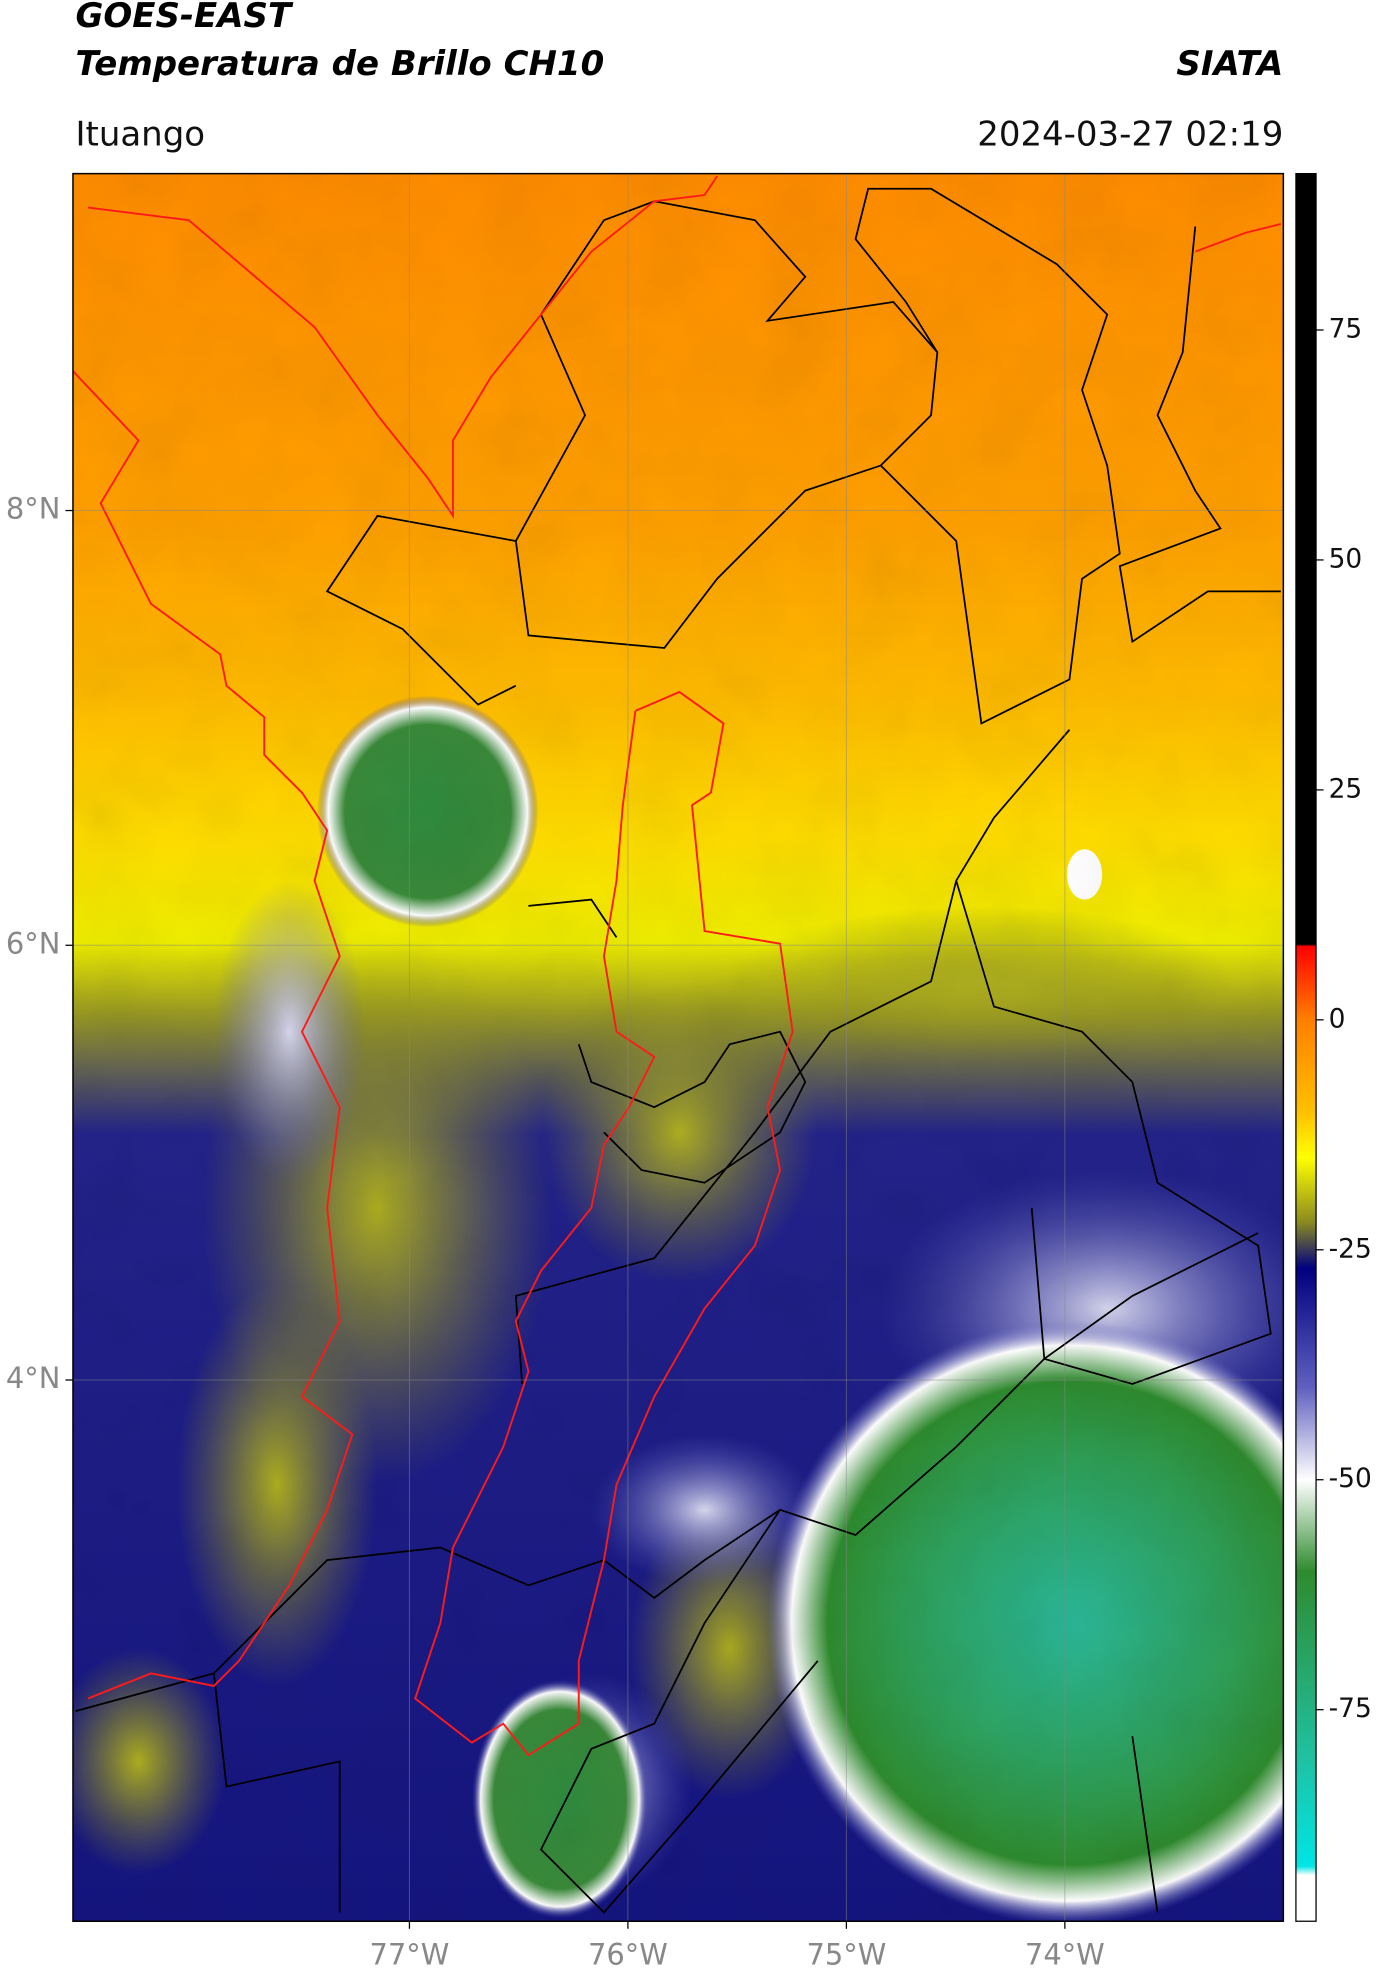 This screenshot has height=1981, width=1384. Describe the element at coordinates (1229, 64) in the screenshot. I see `source: SIATA` at that location.